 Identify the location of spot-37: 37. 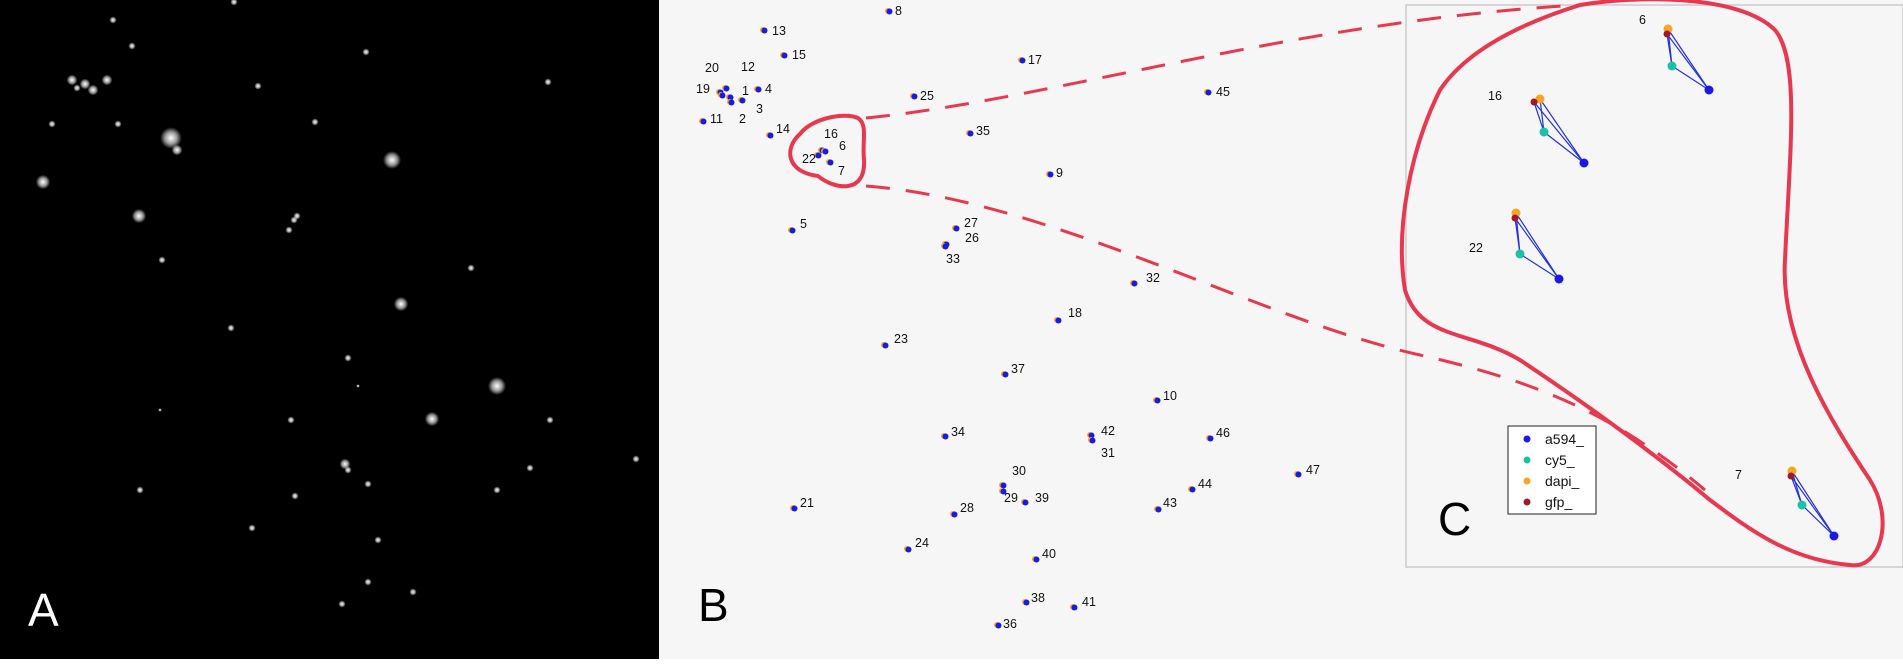
(1013, 370).